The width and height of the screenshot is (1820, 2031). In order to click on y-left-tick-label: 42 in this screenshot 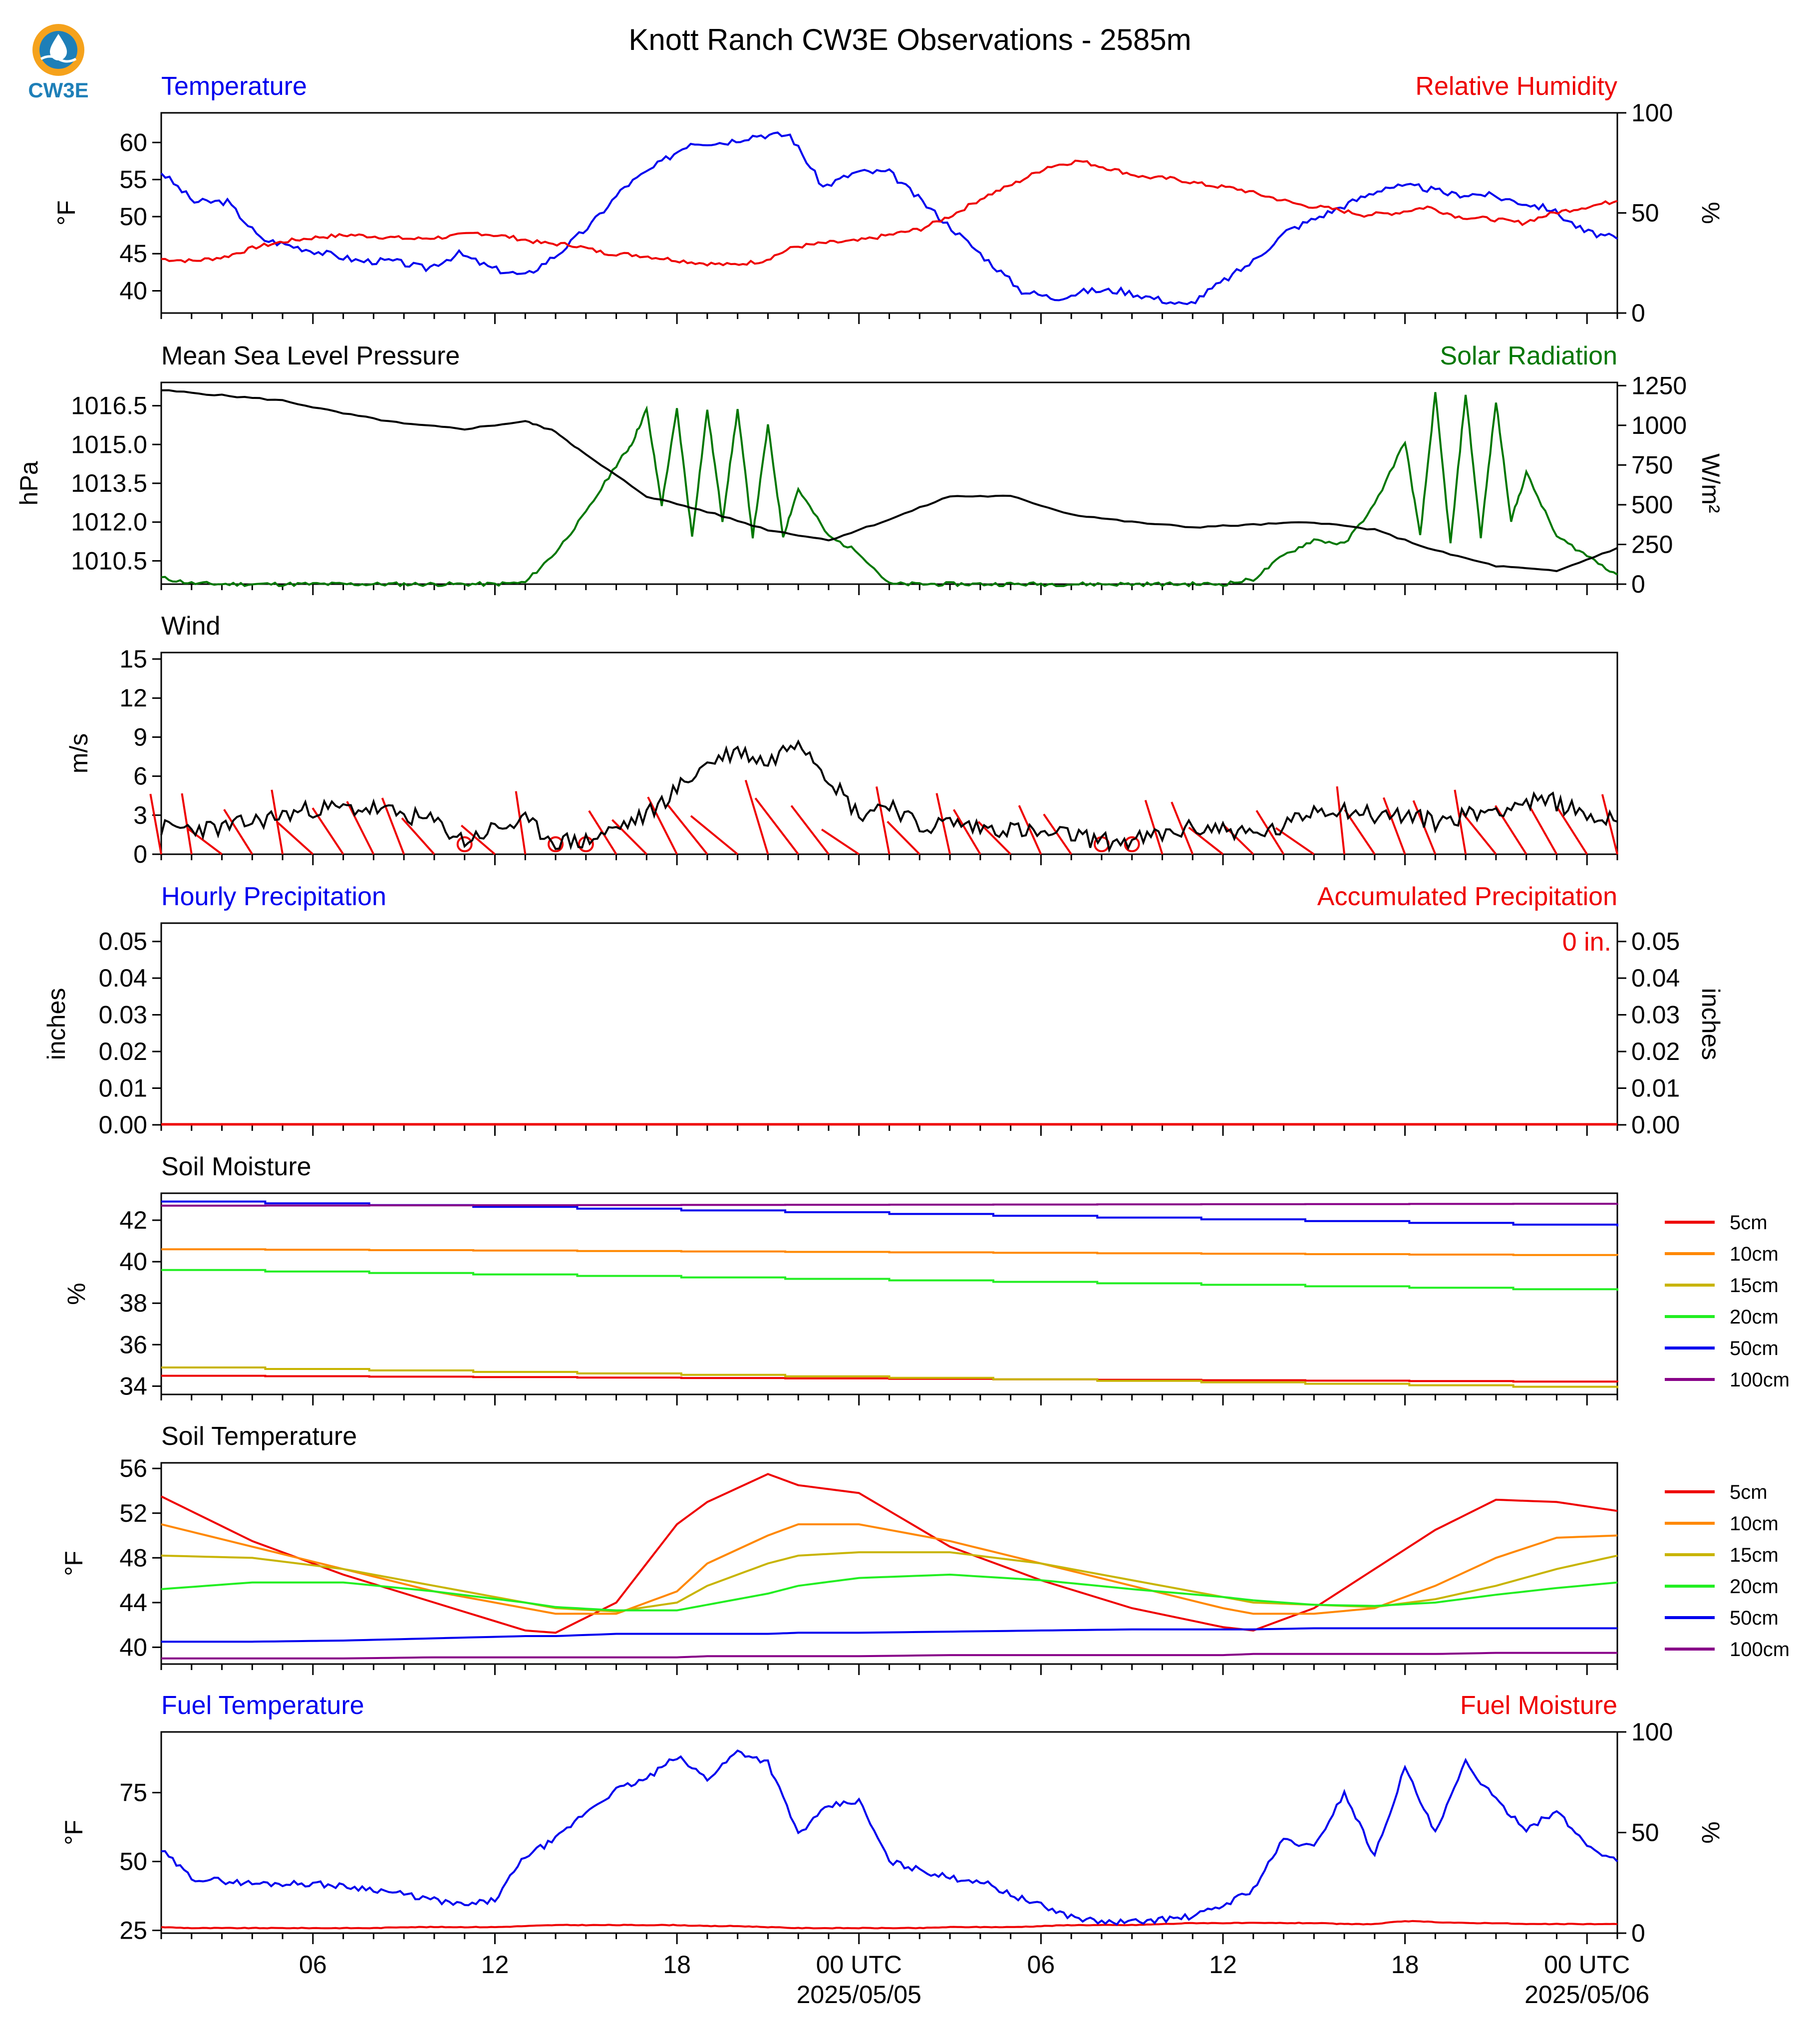, I will do `click(133, 1220)`.